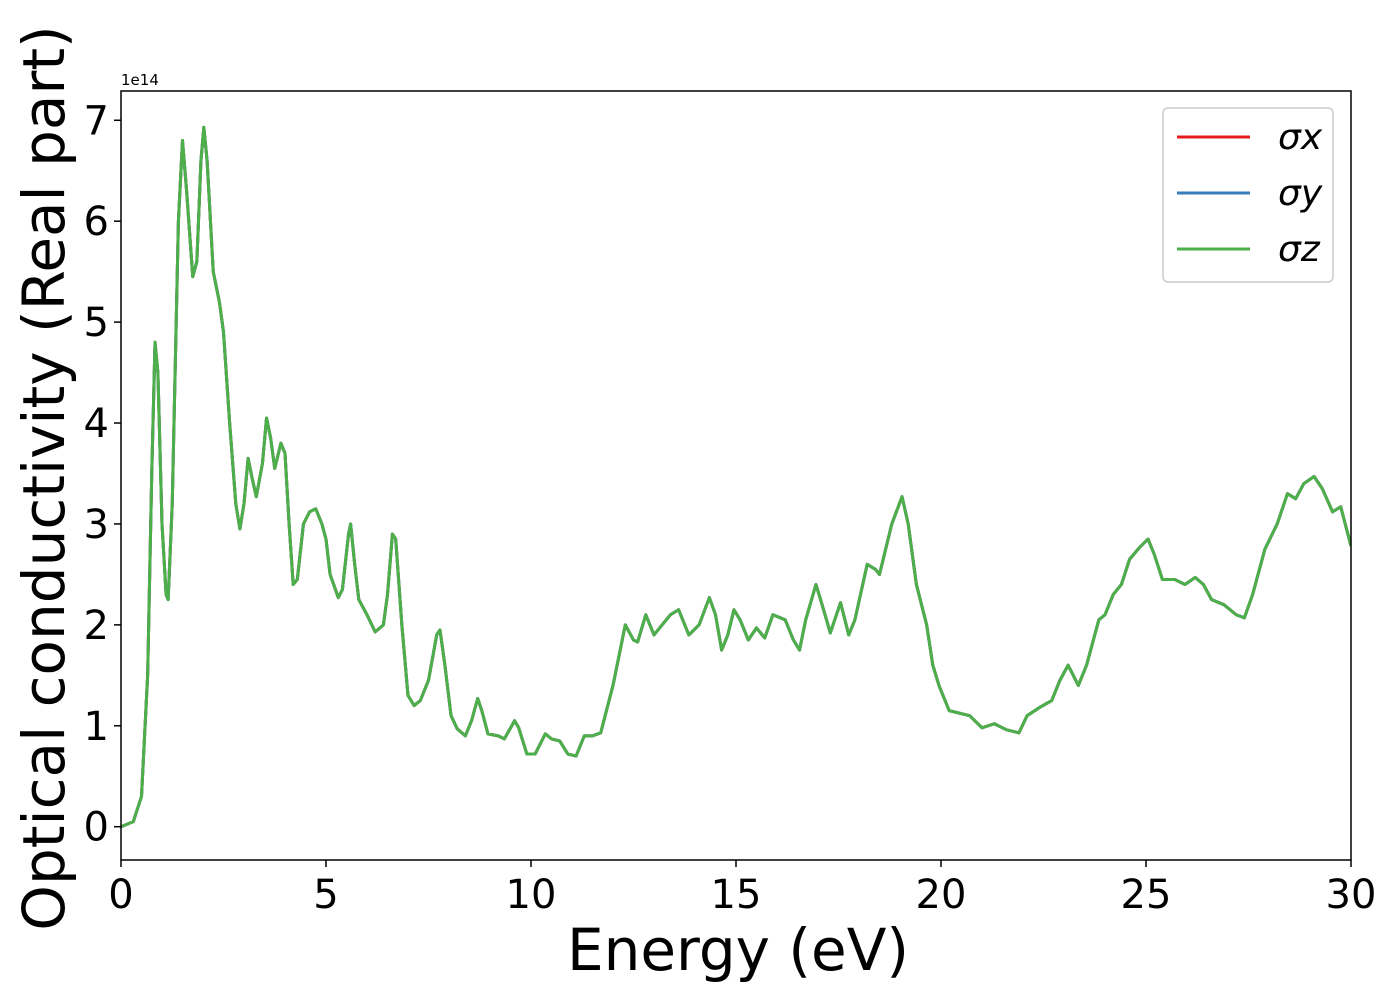 This screenshot has height=1000, width=1400. What do you see at coordinates (96, 424) in the screenshot?
I see `y-tick-label: 4` at bounding box center [96, 424].